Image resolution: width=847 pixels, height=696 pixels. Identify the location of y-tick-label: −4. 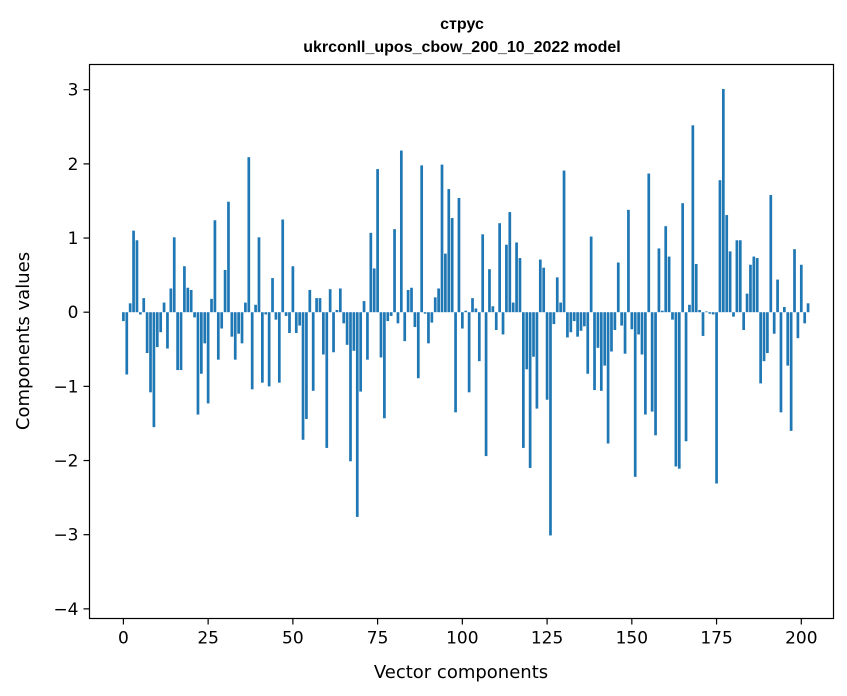
(65, 610).